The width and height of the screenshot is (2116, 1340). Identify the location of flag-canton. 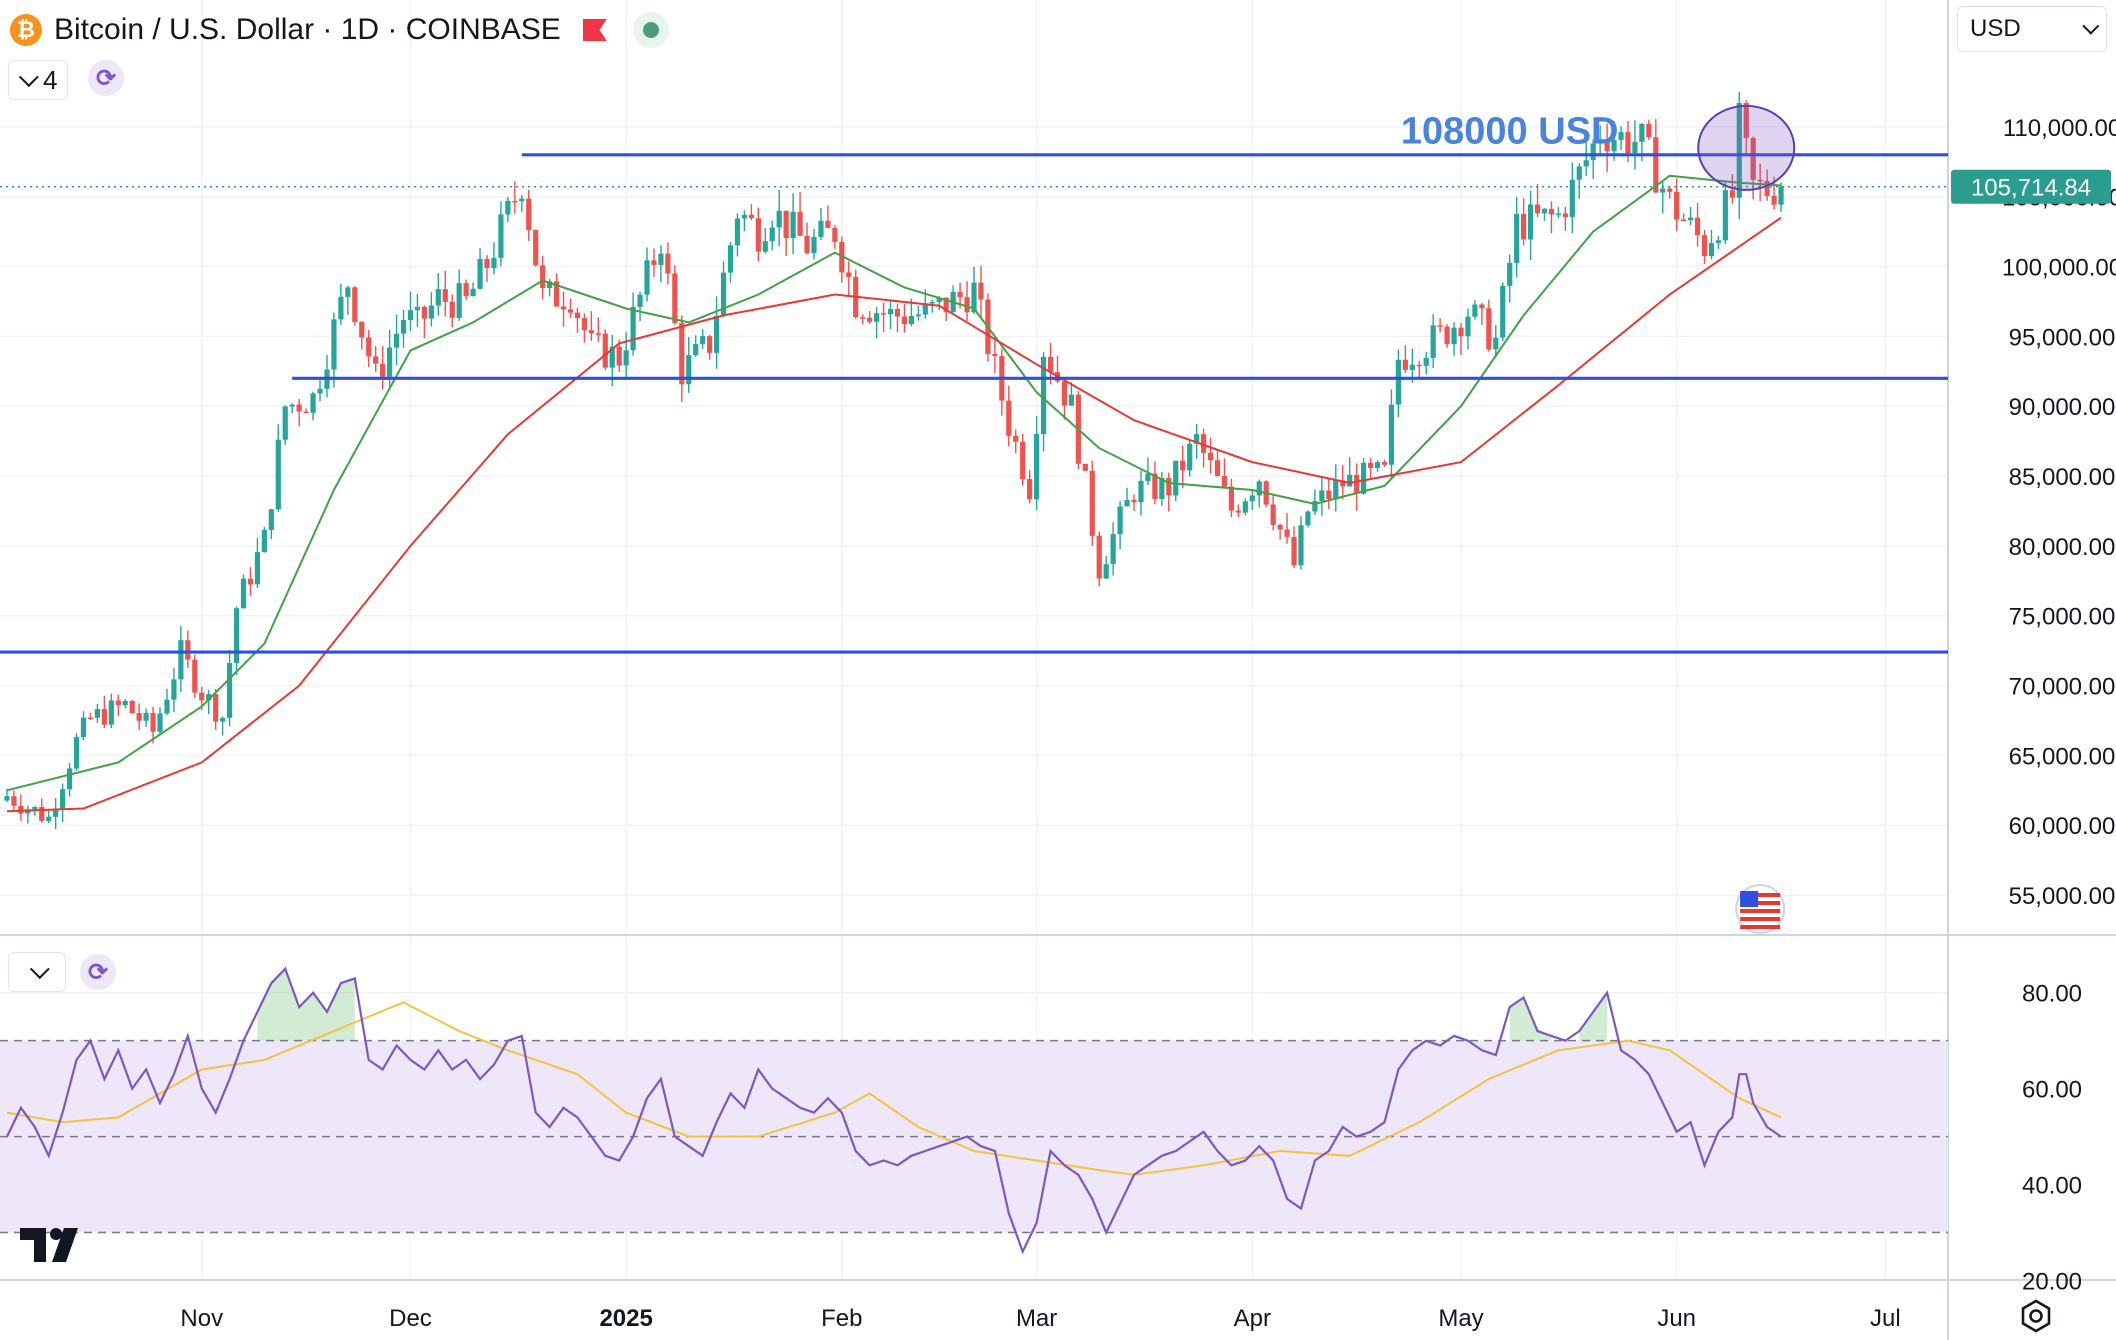
(1749, 899).